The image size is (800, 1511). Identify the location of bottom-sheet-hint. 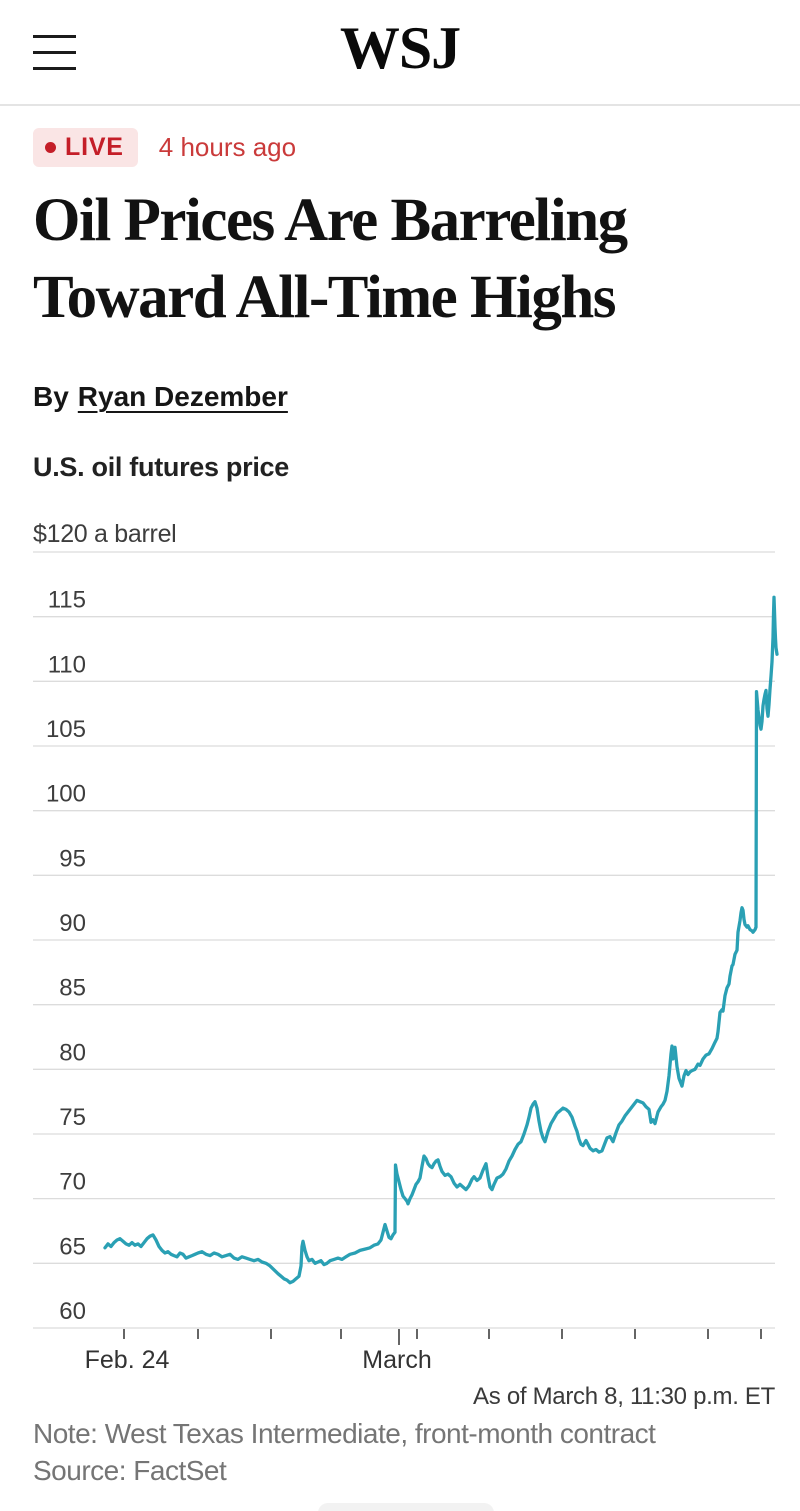
(406, 1507).